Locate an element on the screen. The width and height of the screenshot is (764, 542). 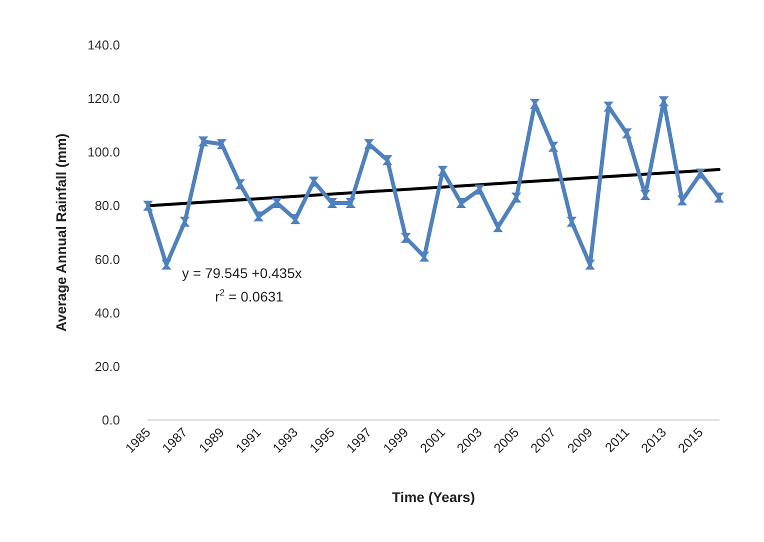
annotation: y = 79.545 +0.435x is located at coordinates (242, 273).